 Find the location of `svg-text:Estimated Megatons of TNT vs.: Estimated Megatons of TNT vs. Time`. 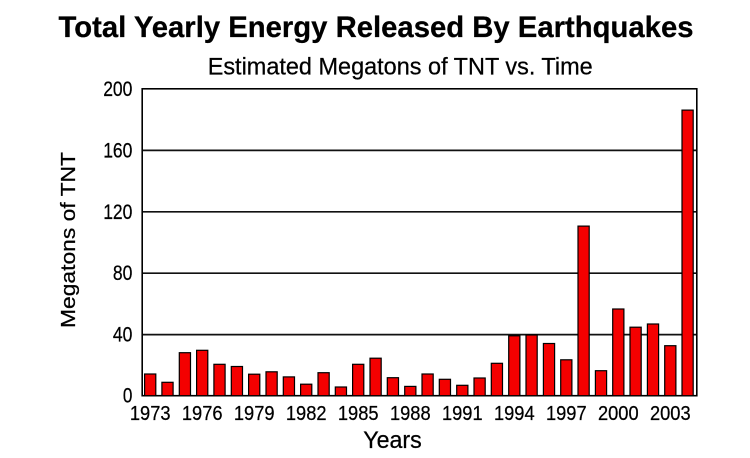

svg-text:Estimated Megatons of TNT vs.: Estimated Megatons of TNT vs. Time is located at coordinates (400, 68).